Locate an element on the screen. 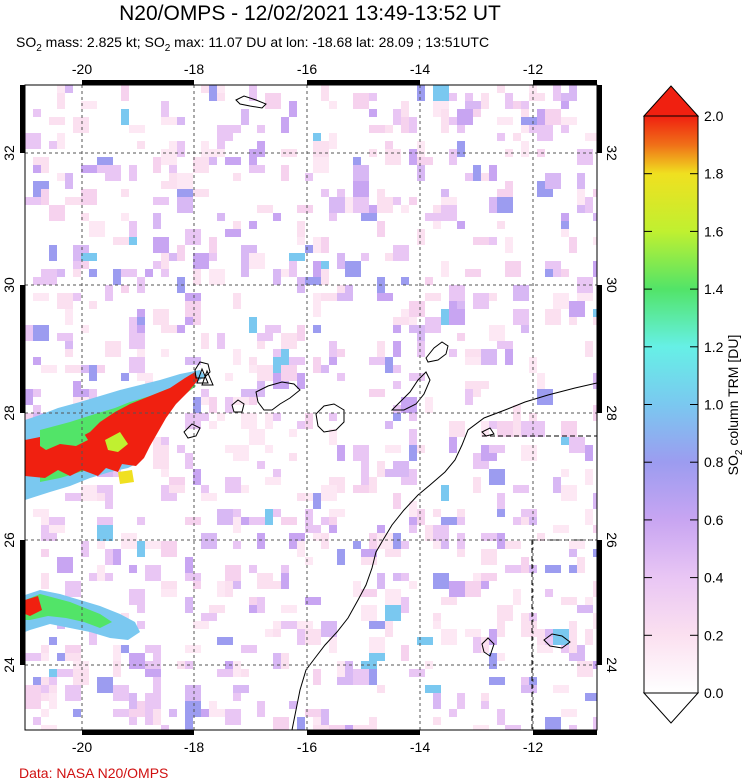 This screenshot has height=783, width=743. lat-tick-right: 28 is located at coordinates (612, 413).